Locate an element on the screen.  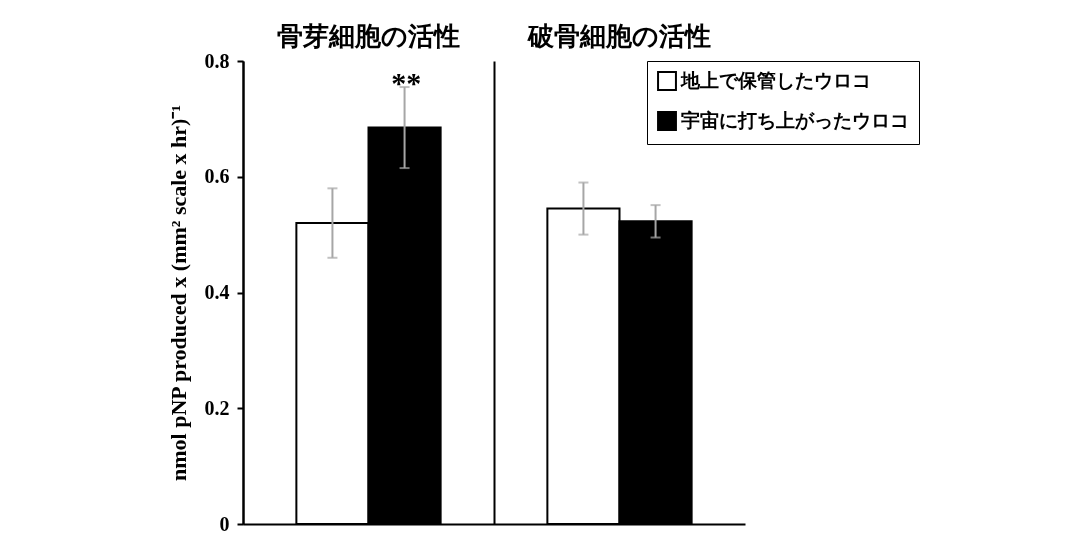
x-tick-label: 骨芽細胞の活性 is located at coordinates (368, 35).